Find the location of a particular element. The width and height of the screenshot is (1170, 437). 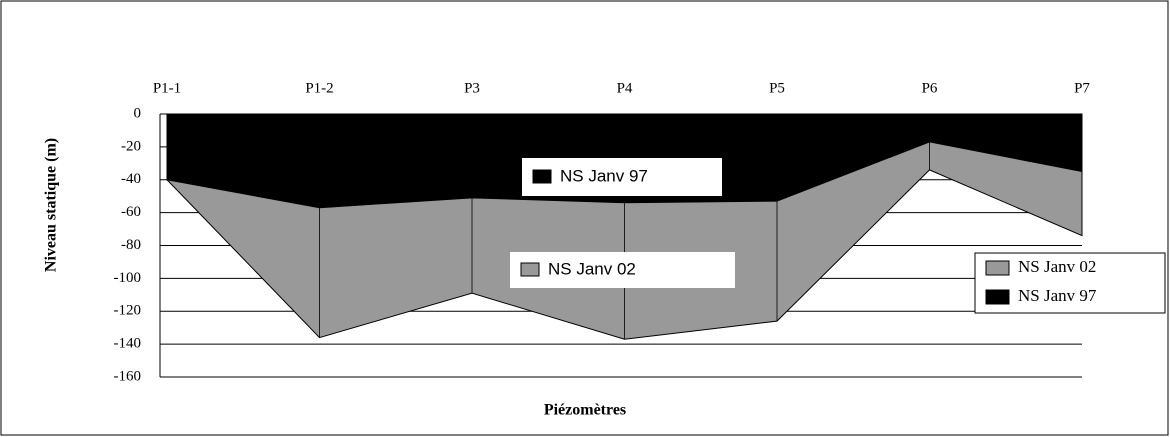

x-tick-label: P1-2 is located at coordinates (319, 88).